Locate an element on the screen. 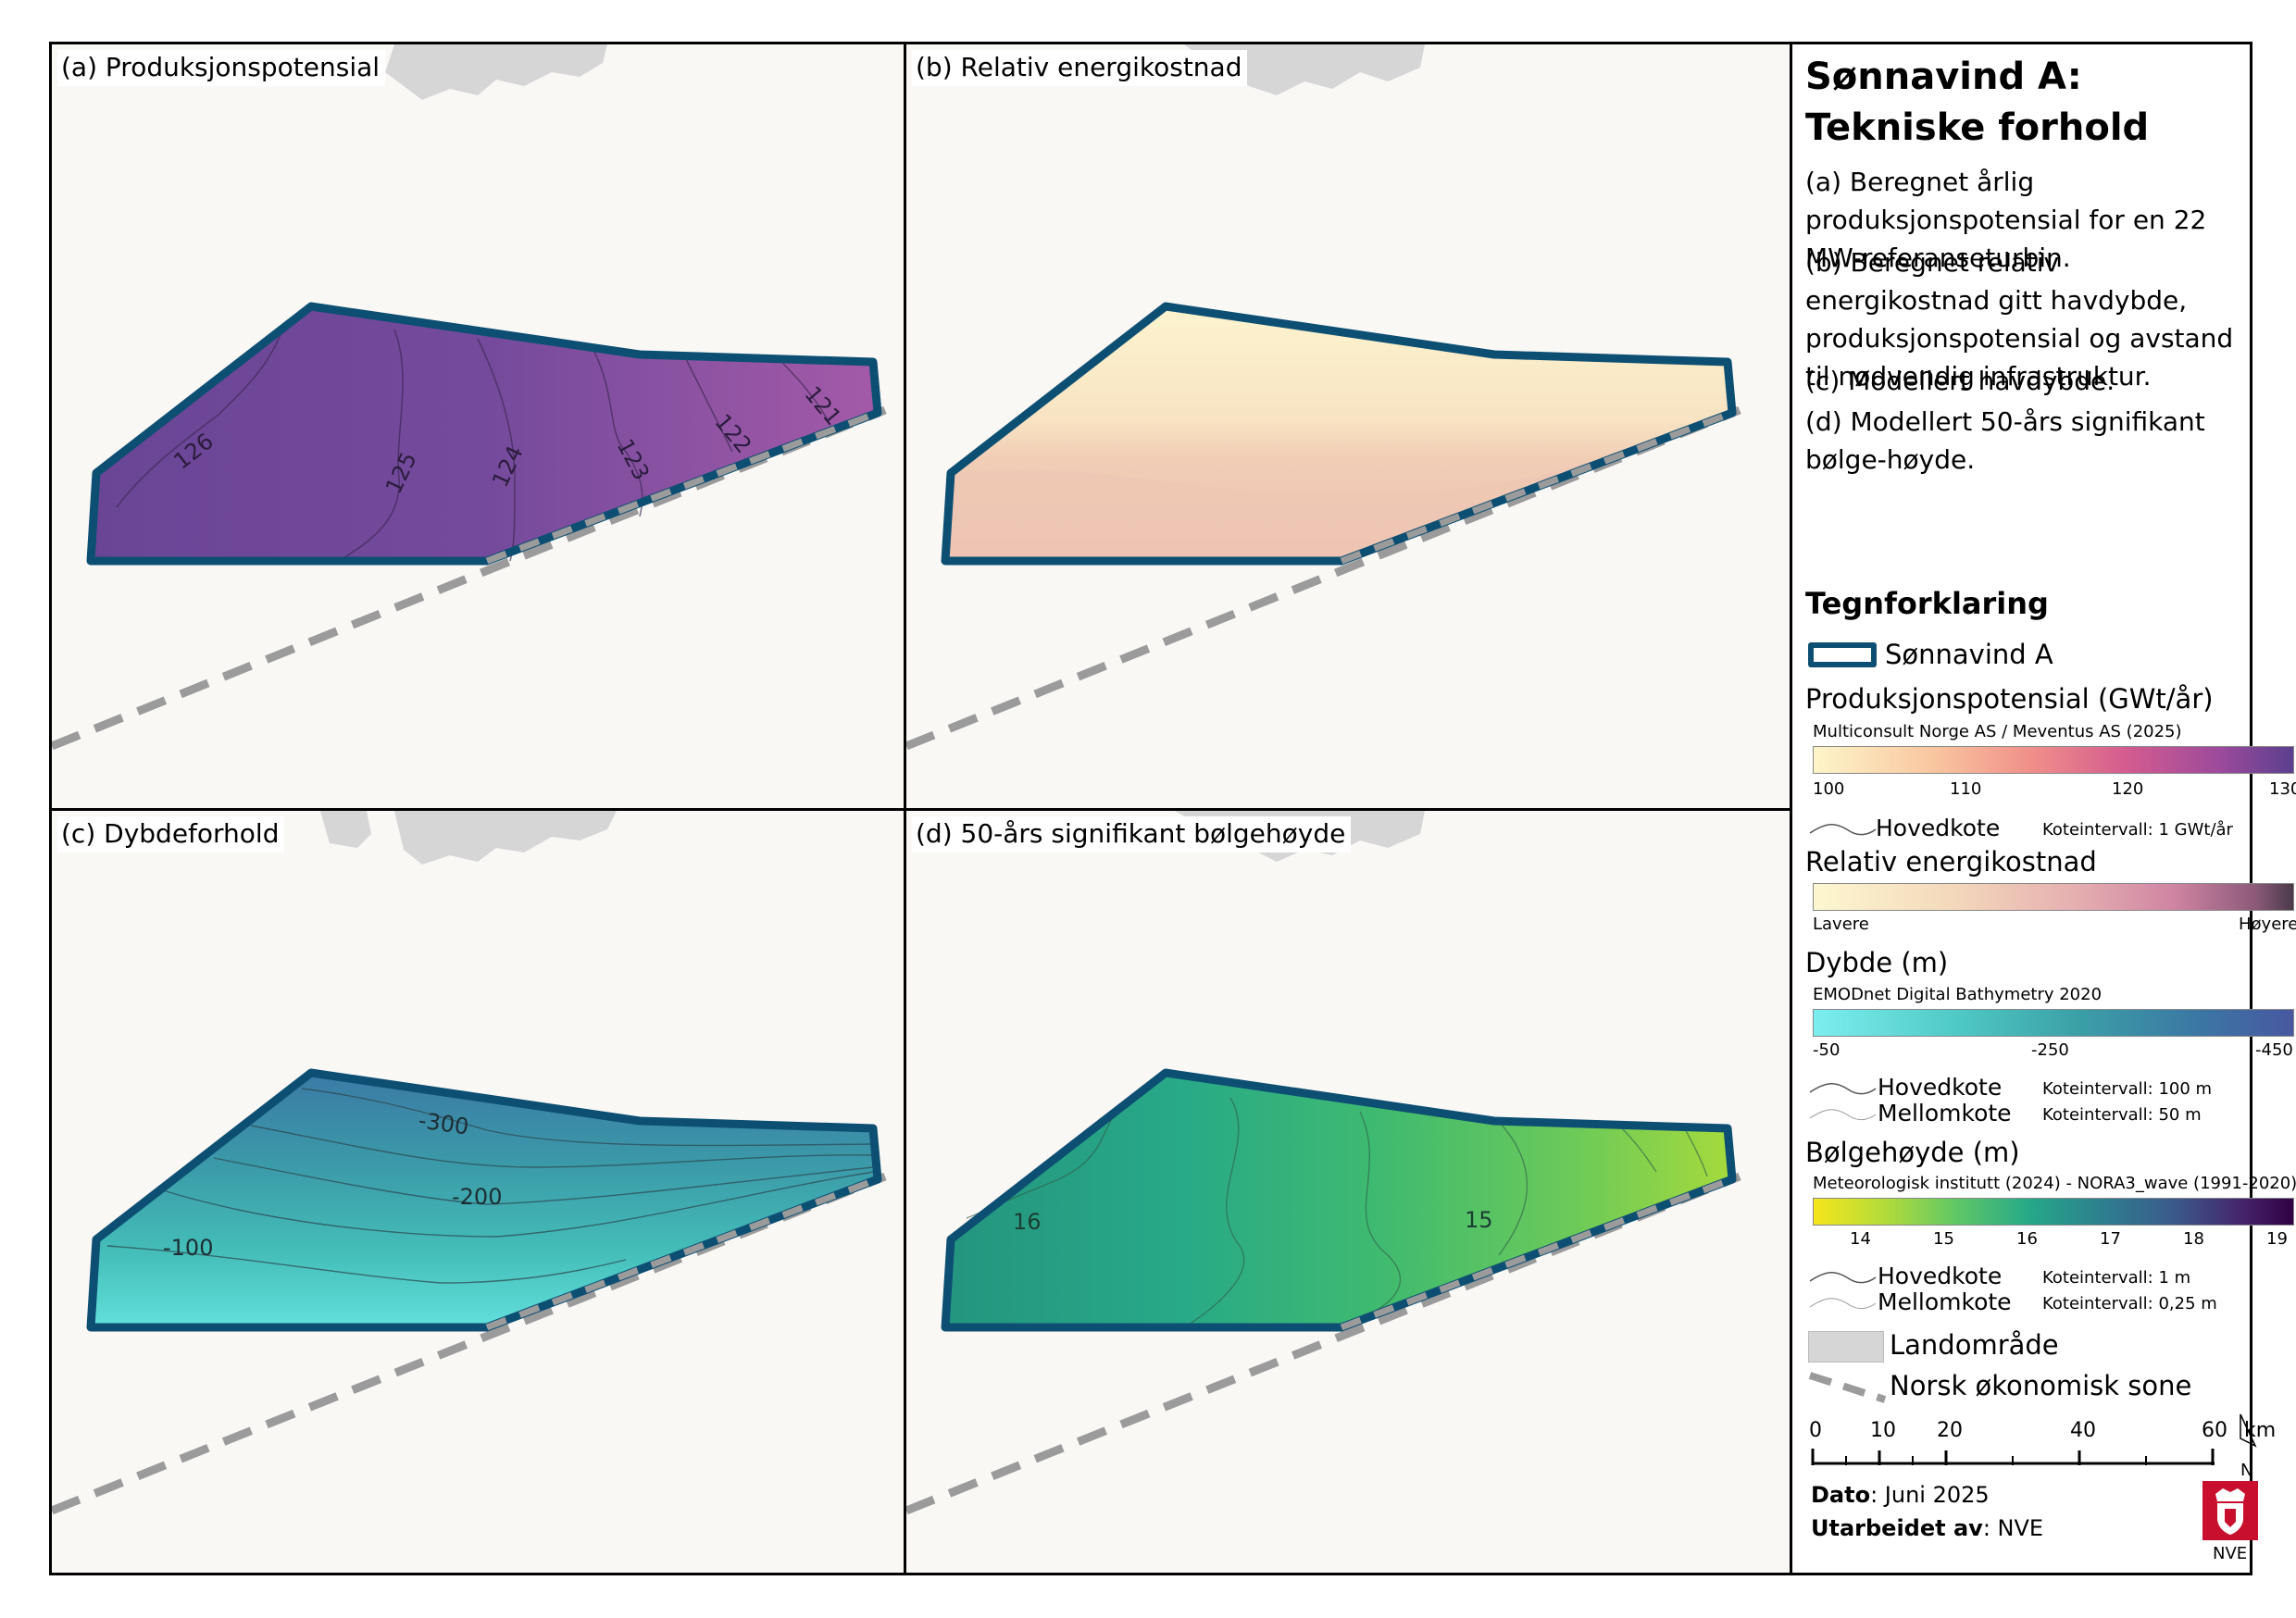 The height and width of the screenshot is (1618, 2296). prod-tick: 130 is located at coordinates (2282, 789).